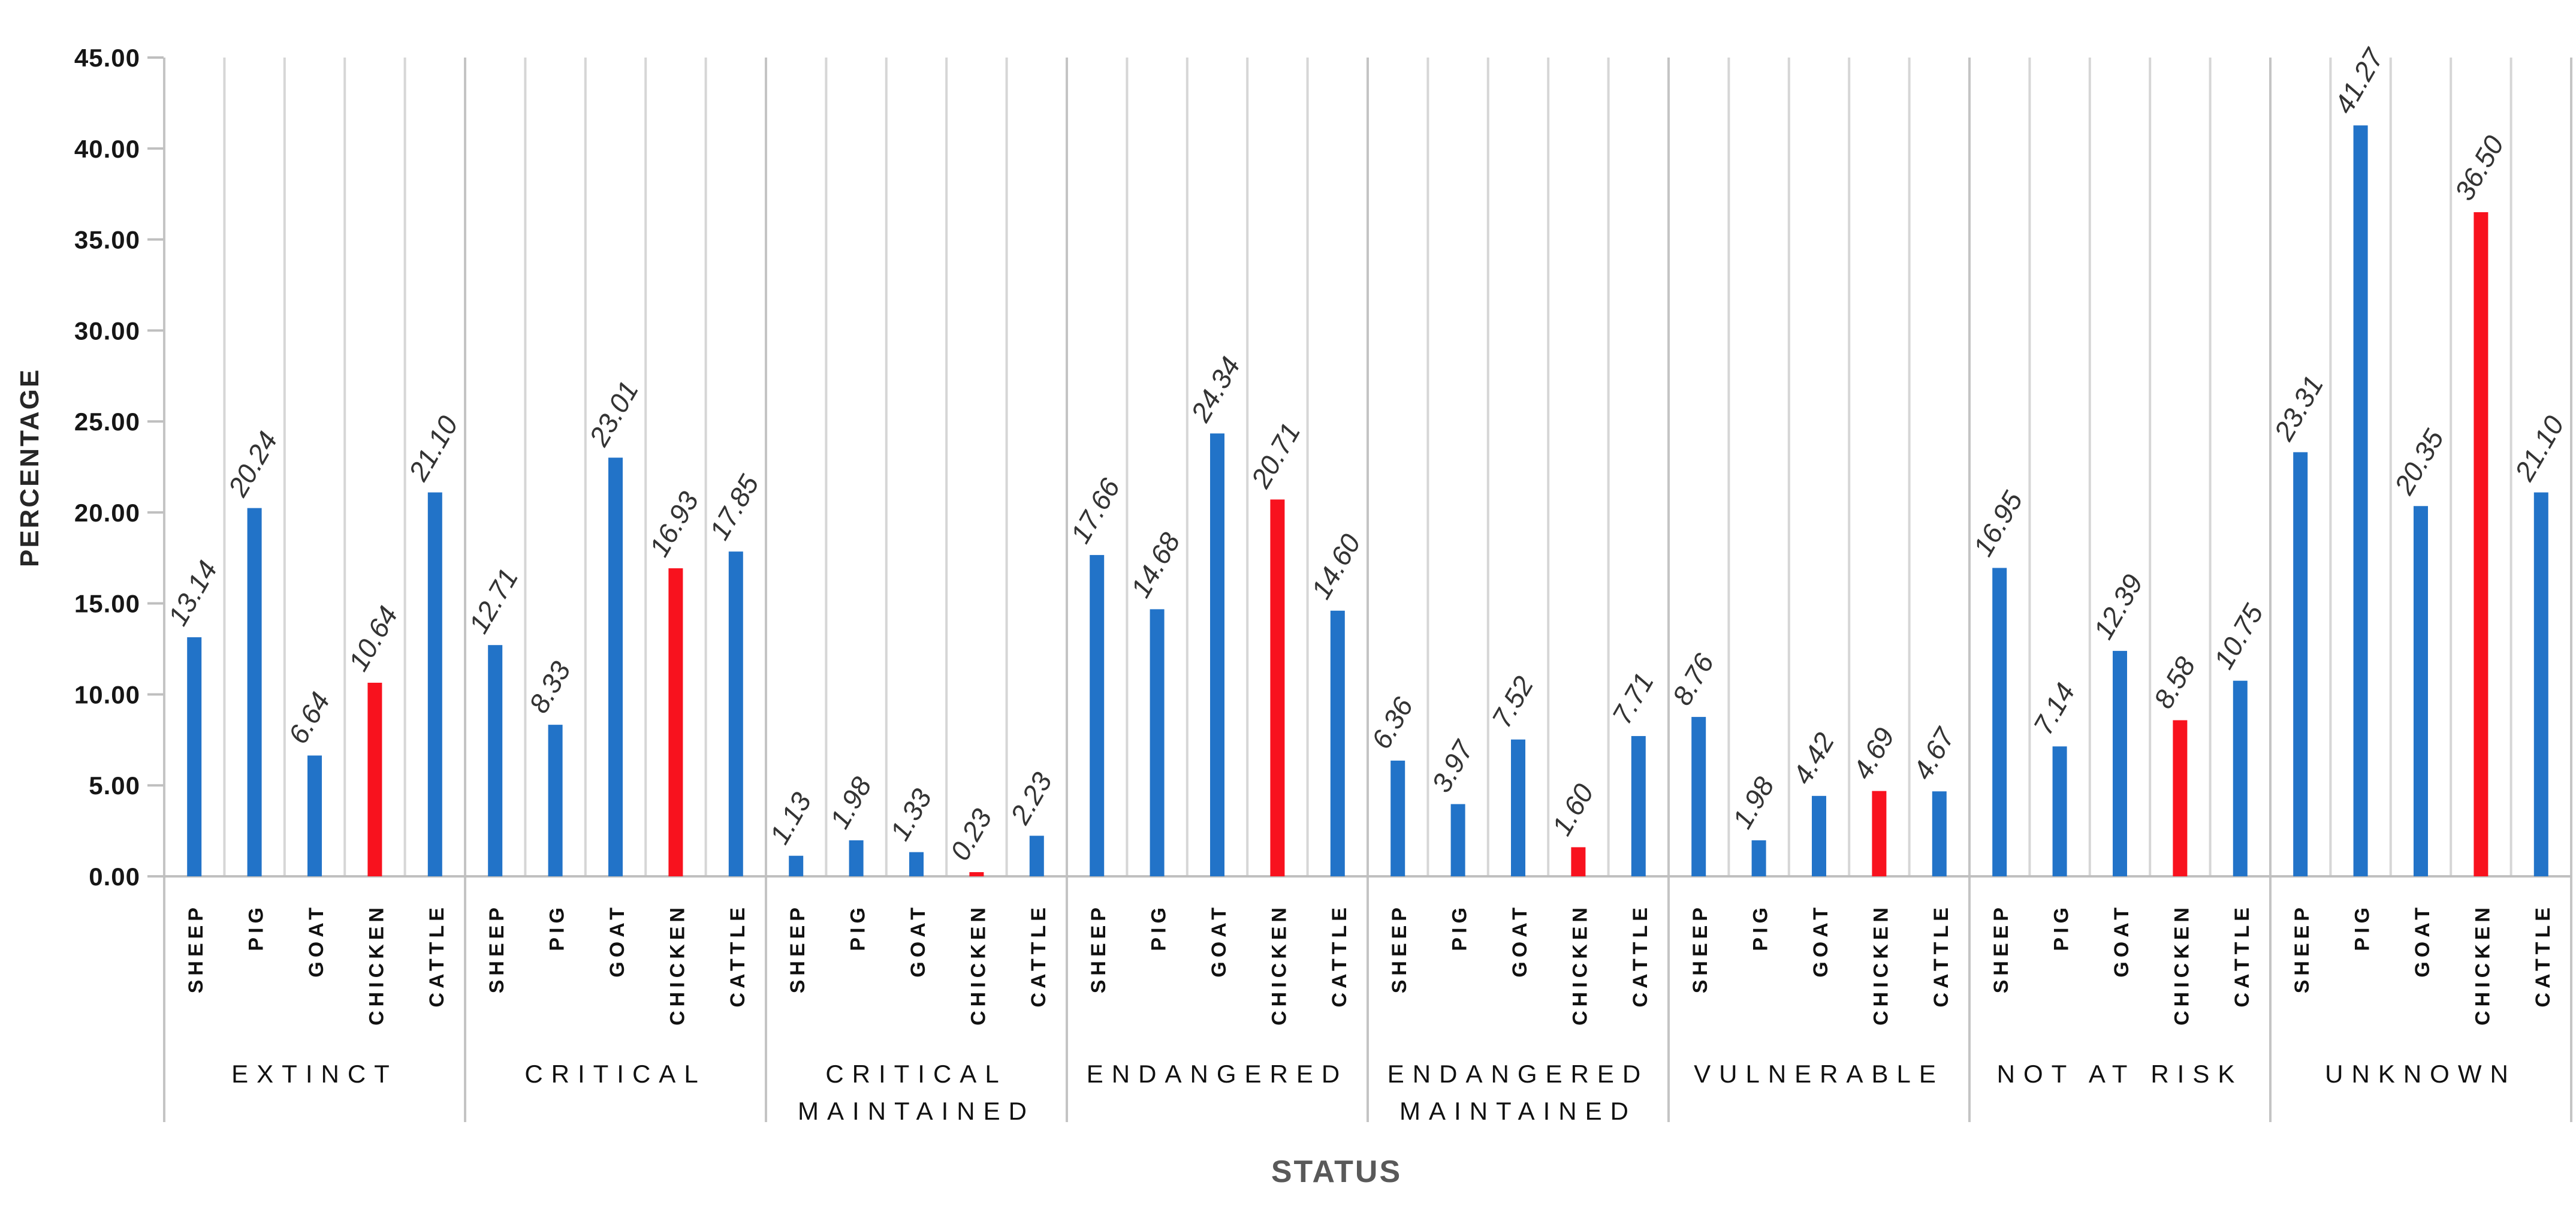 This screenshot has height=1209, width=2576. I want to click on bar-endangered-cattle, so click(1337, 743).